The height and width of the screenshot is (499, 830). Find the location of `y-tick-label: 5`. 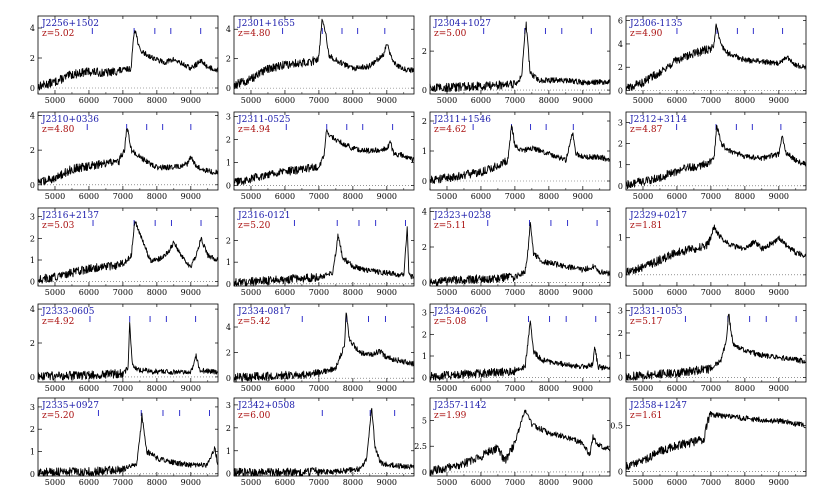

y-tick-label: 5 is located at coordinates (424, 421).